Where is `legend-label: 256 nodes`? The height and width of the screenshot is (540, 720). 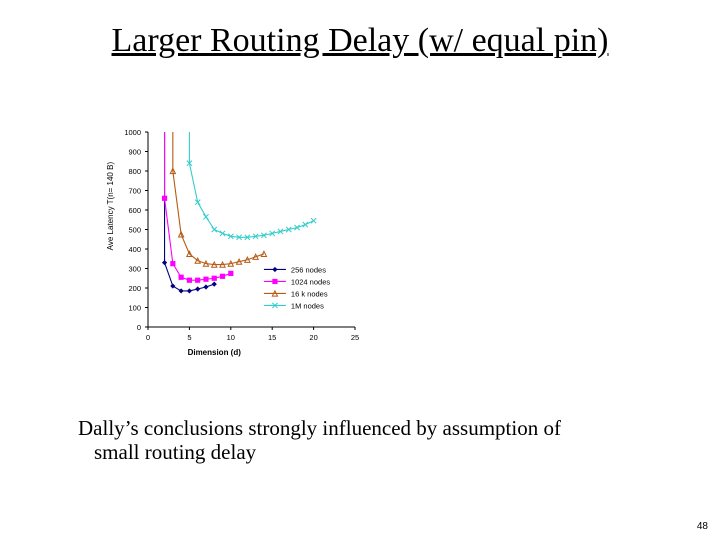 legend-label: 256 nodes is located at coordinates (308, 269).